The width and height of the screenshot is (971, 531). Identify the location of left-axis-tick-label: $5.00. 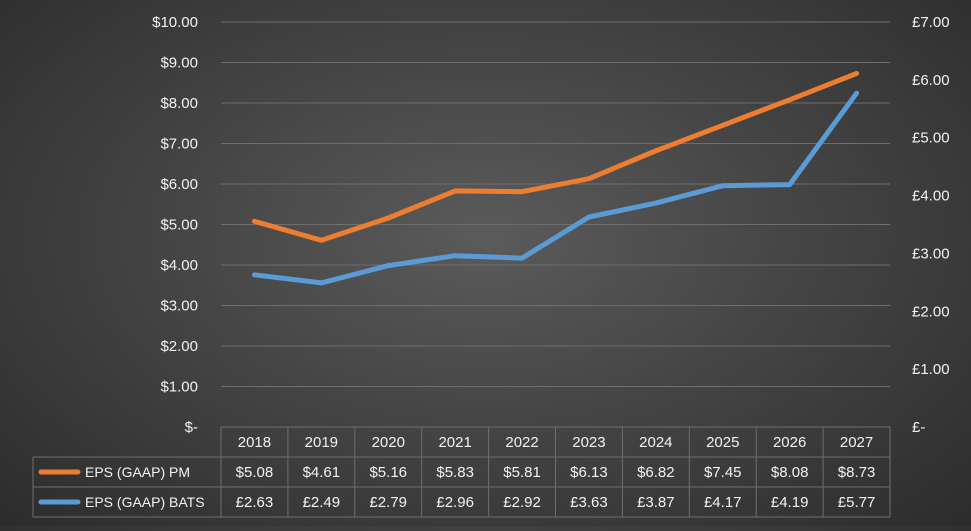
(179, 225).